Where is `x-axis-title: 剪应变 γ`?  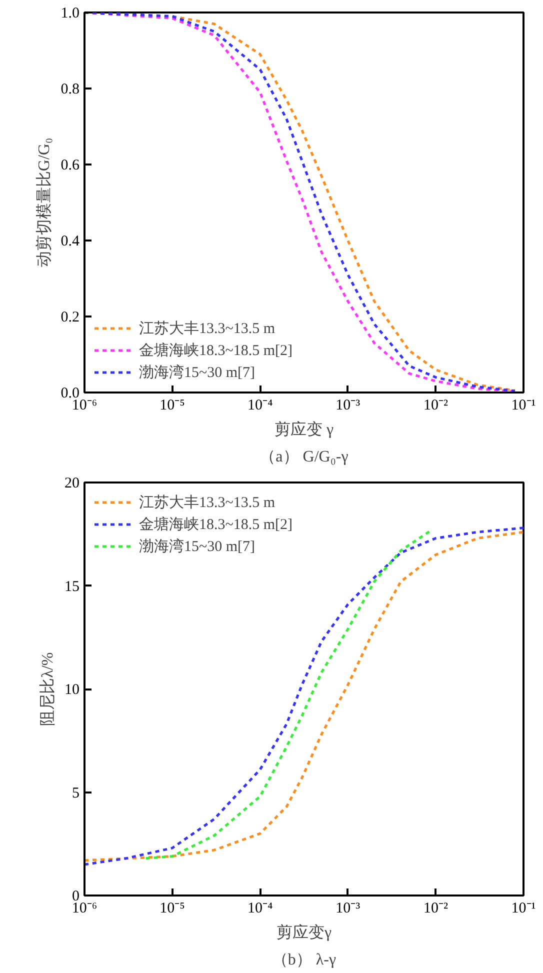 x-axis-title: 剪应变 γ is located at coordinates (304, 429).